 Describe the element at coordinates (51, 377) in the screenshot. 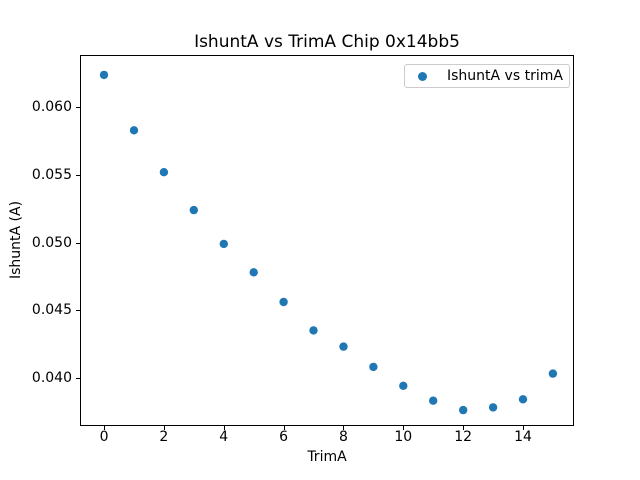

I see `y-tick-label: 0.040` at that location.